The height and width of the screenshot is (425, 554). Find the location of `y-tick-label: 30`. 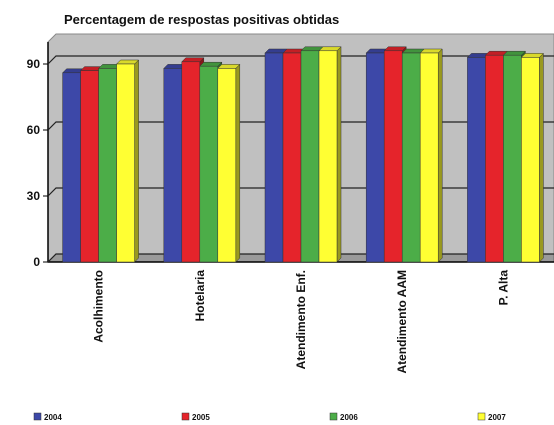

y-tick-label: 30 is located at coordinates (34, 196).